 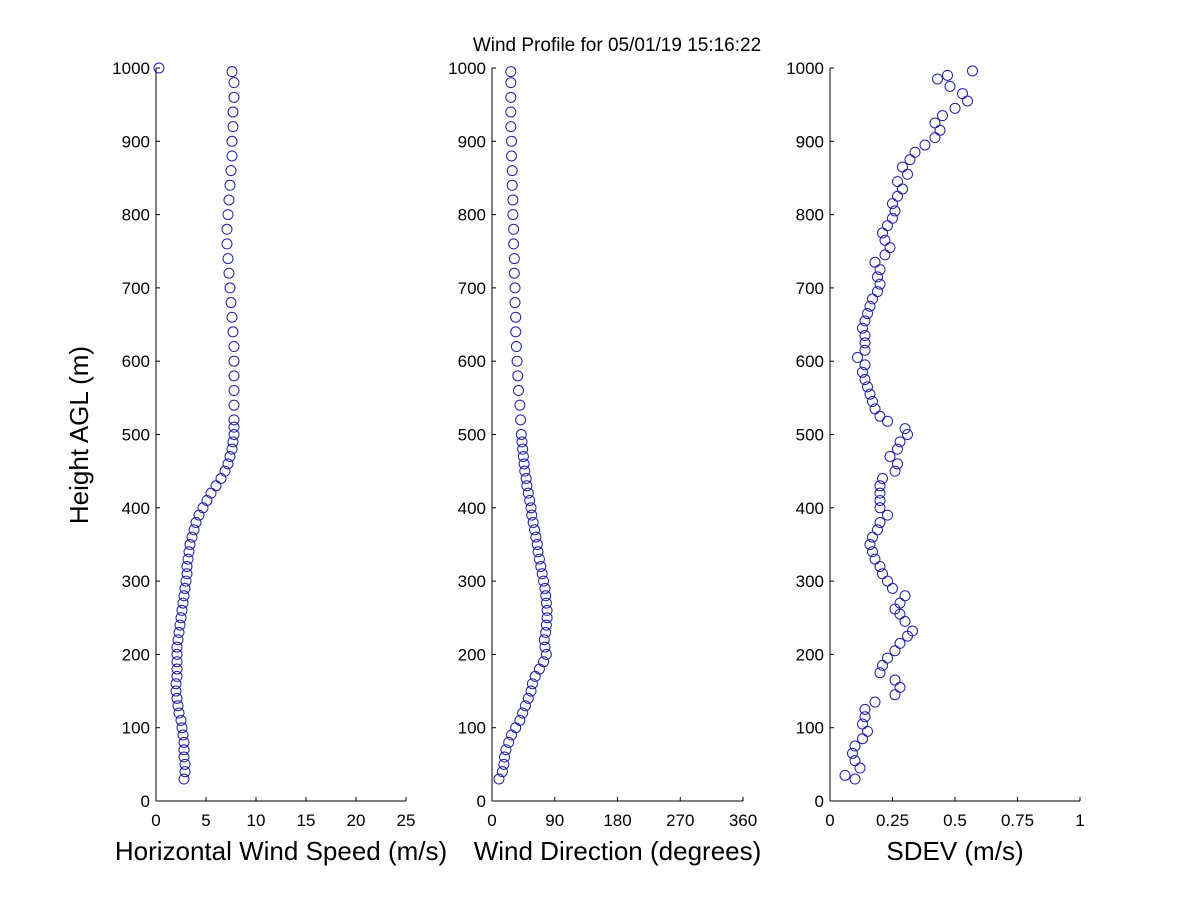 I want to click on x-tick-label: 270, so click(x=680, y=820).